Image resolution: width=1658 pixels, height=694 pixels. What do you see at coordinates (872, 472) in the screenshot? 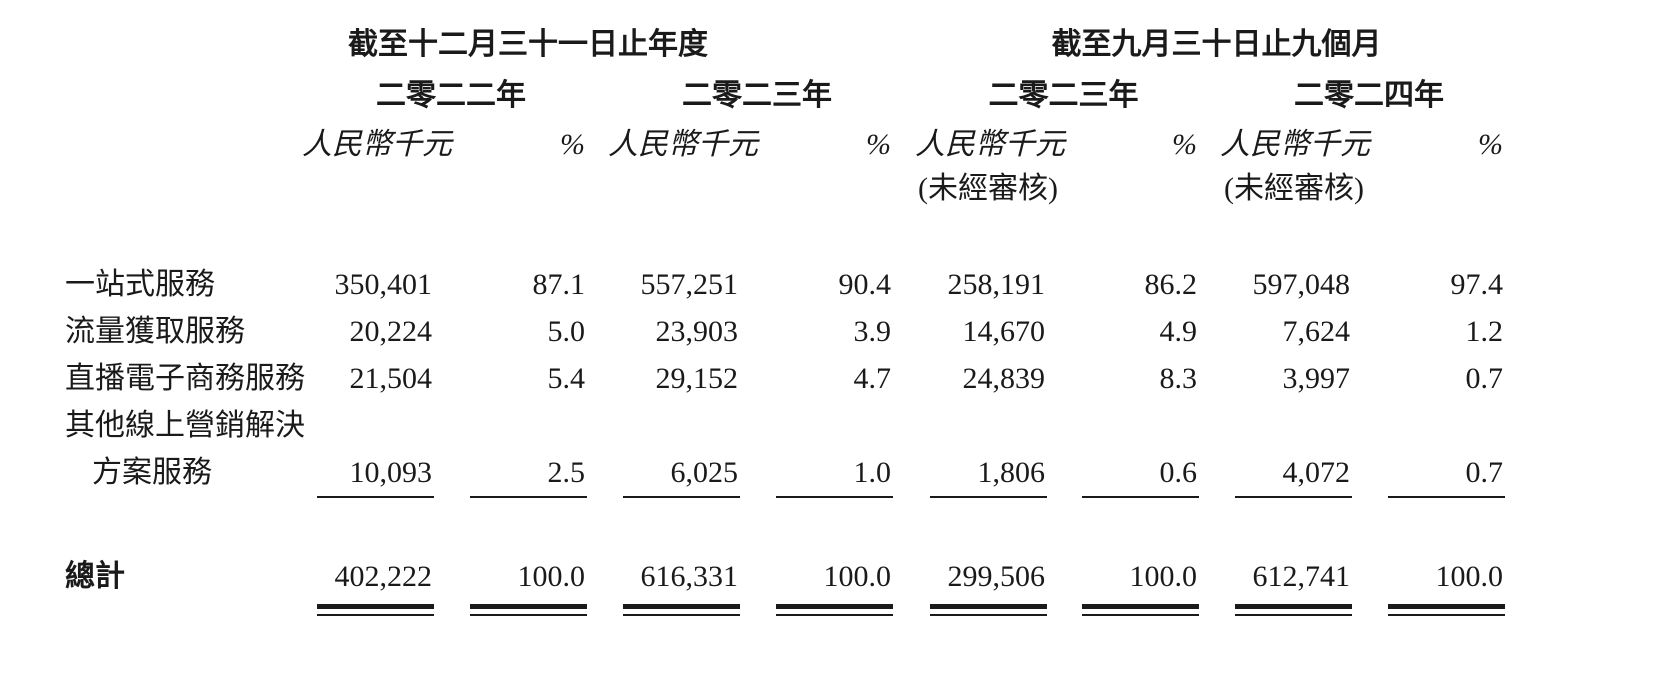
I see `cell-value: 1.0` at bounding box center [872, 472].